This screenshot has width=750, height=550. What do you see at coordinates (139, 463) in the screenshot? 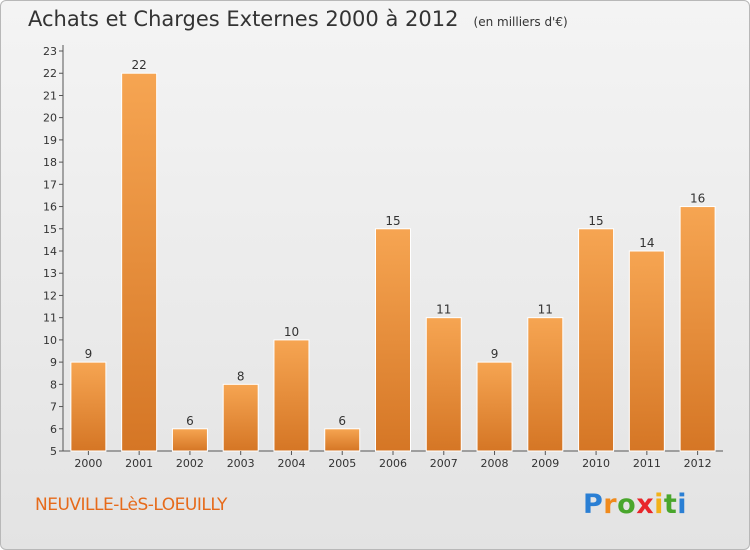
I see `x-tick-label: 2001` at bounding box center [139, 463].